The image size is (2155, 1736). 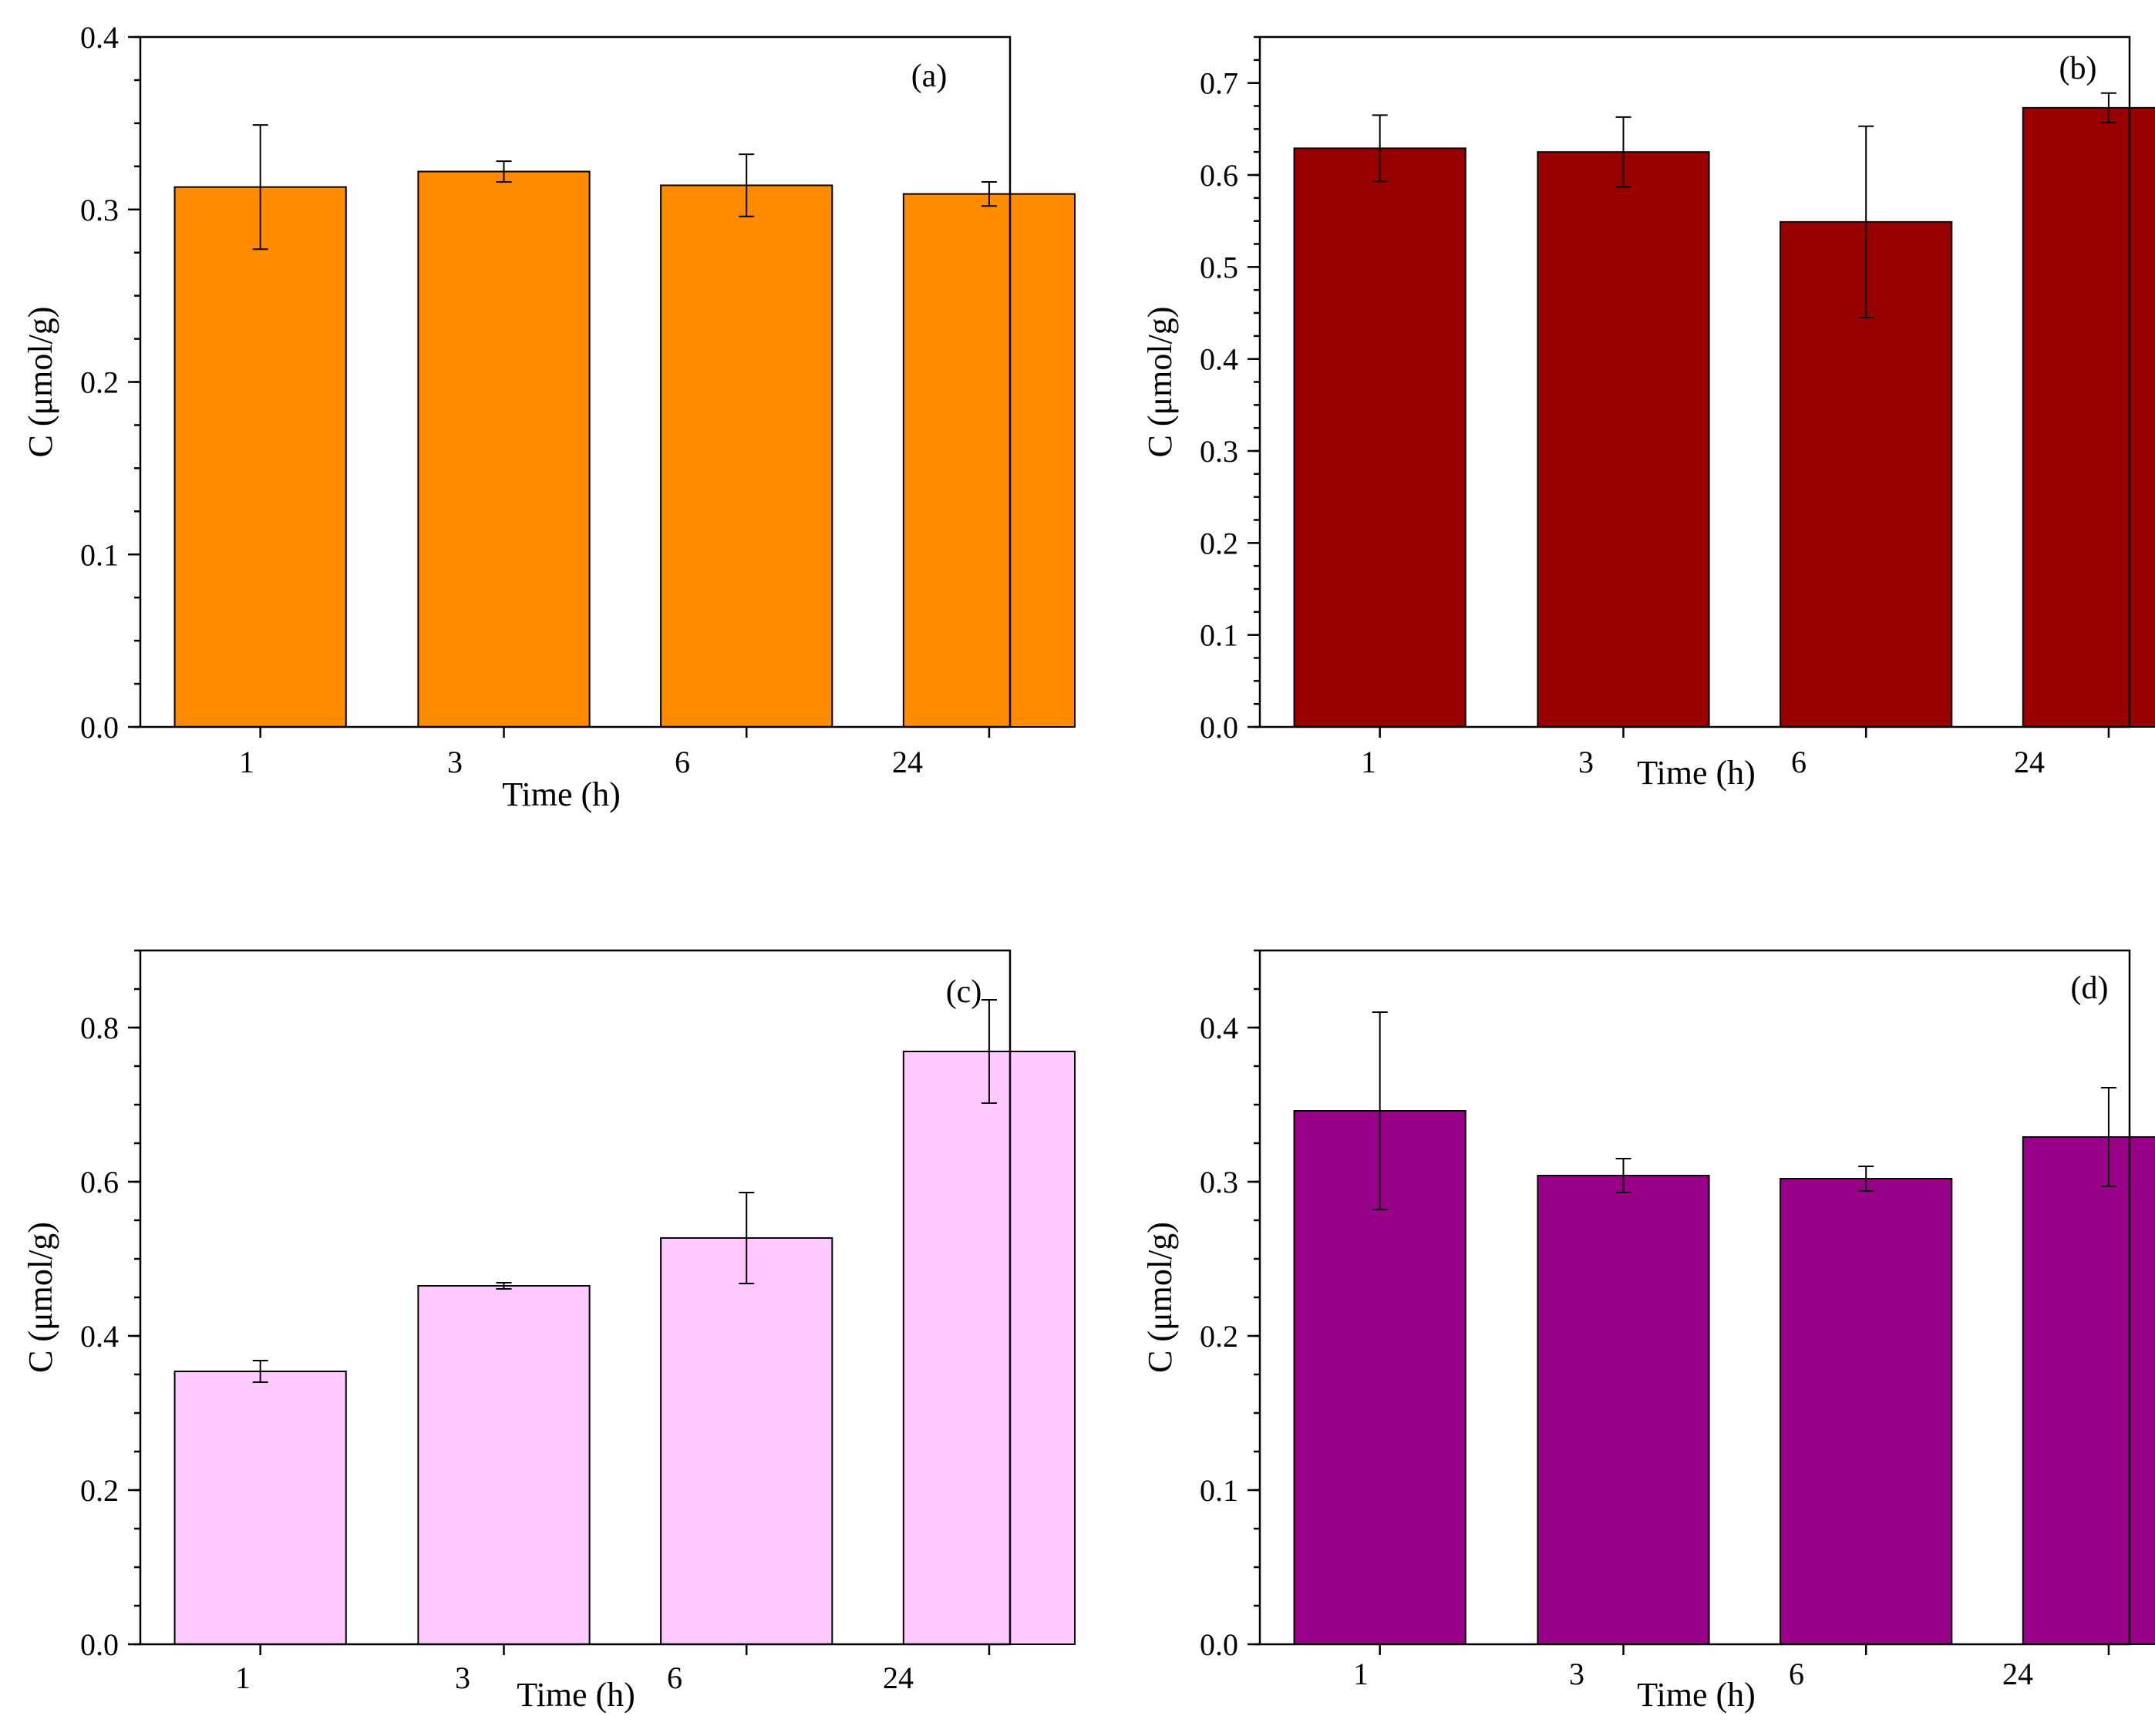 What do you see at coordinates (964, 992) in the screenshot?
I see `panel-label: (c)` at bounding box center [964, 992].